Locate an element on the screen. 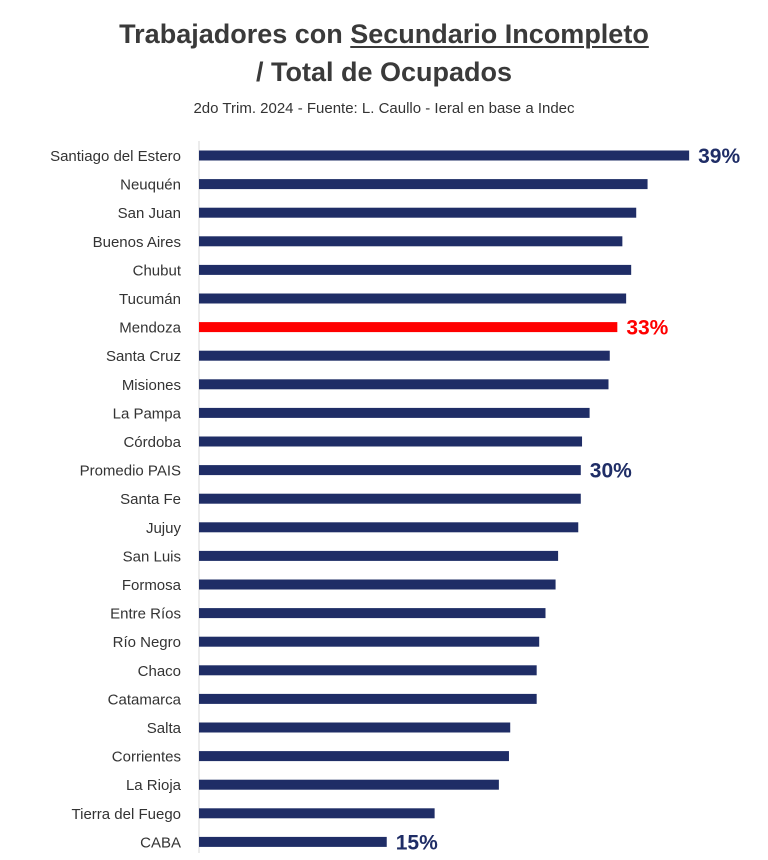 The height and width of the screenshot is (860, 768). category-label-chaco: Chaco is located at coordinates (159, 671).